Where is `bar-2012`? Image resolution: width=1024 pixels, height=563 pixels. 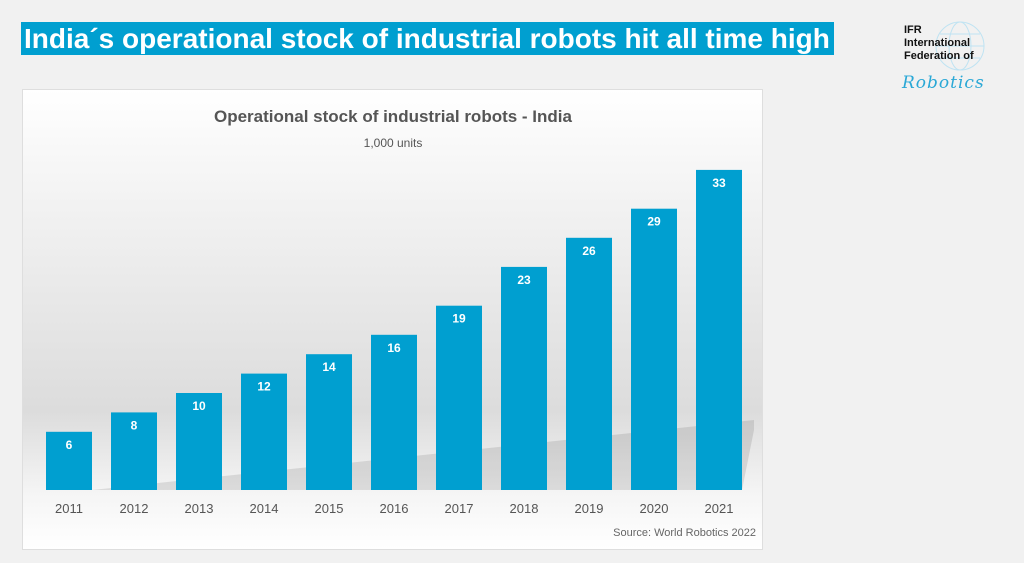
bar-2012 is located at coordinates (134, 451).